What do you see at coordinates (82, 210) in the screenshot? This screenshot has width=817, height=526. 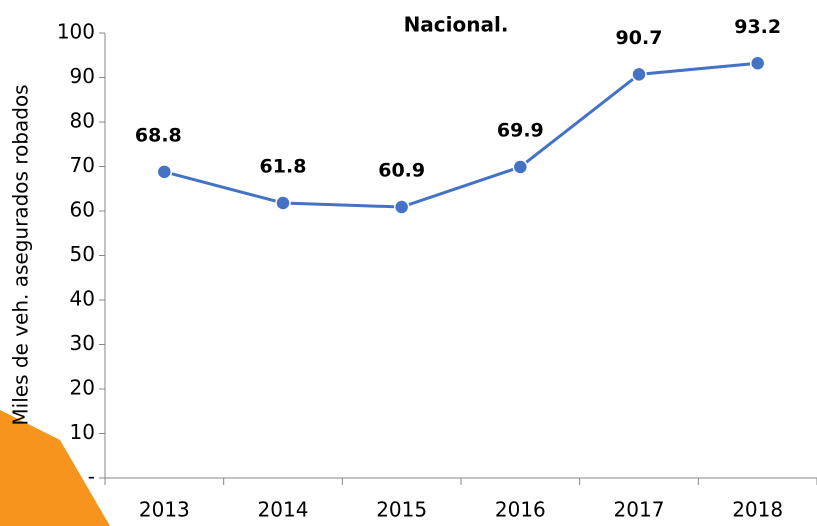 I see `y-tick-label: 60` at bounding box center [82, 210].